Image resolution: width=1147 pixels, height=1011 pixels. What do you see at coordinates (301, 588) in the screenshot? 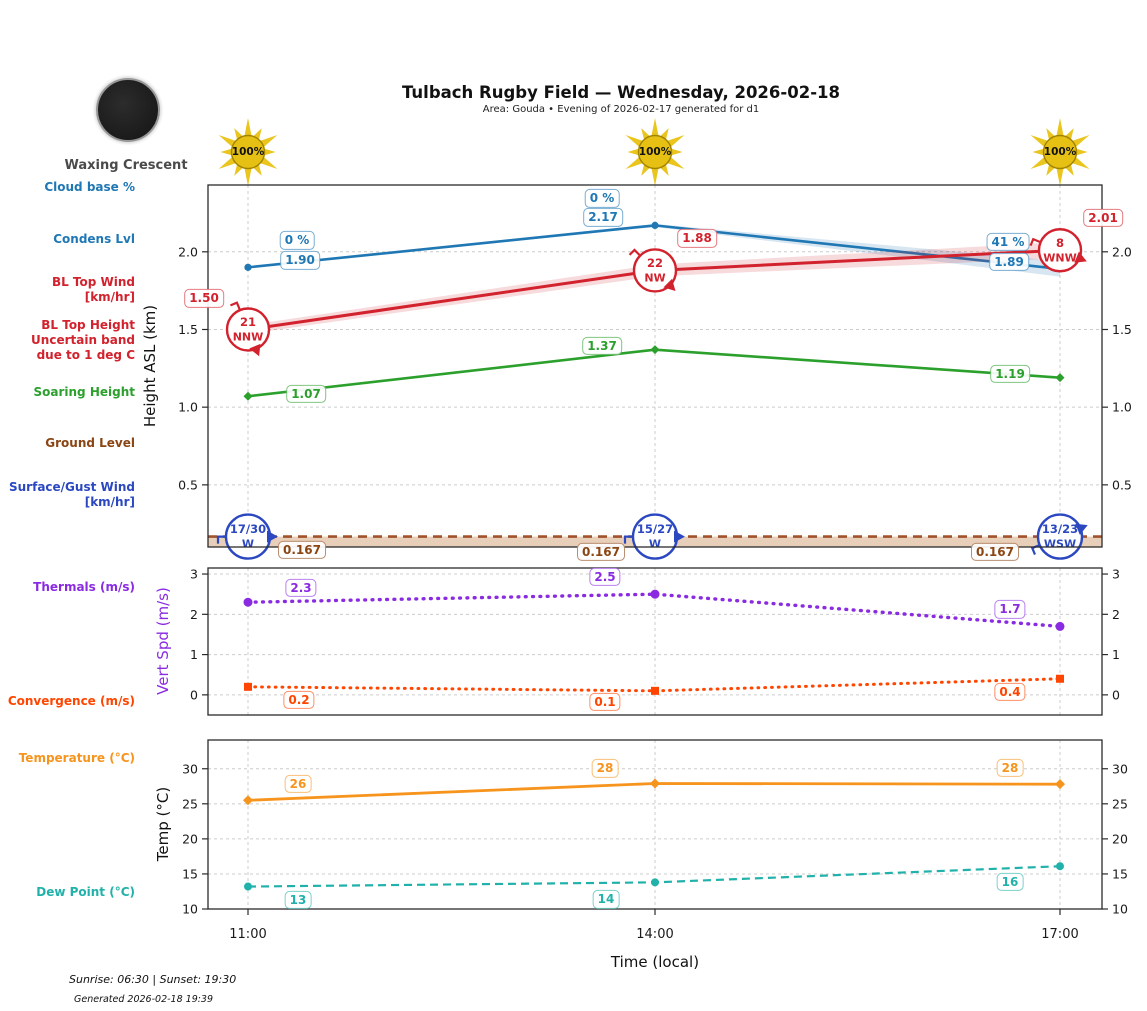
I see `thermals-value-label: 2.3` at bounding box center [301, 588].